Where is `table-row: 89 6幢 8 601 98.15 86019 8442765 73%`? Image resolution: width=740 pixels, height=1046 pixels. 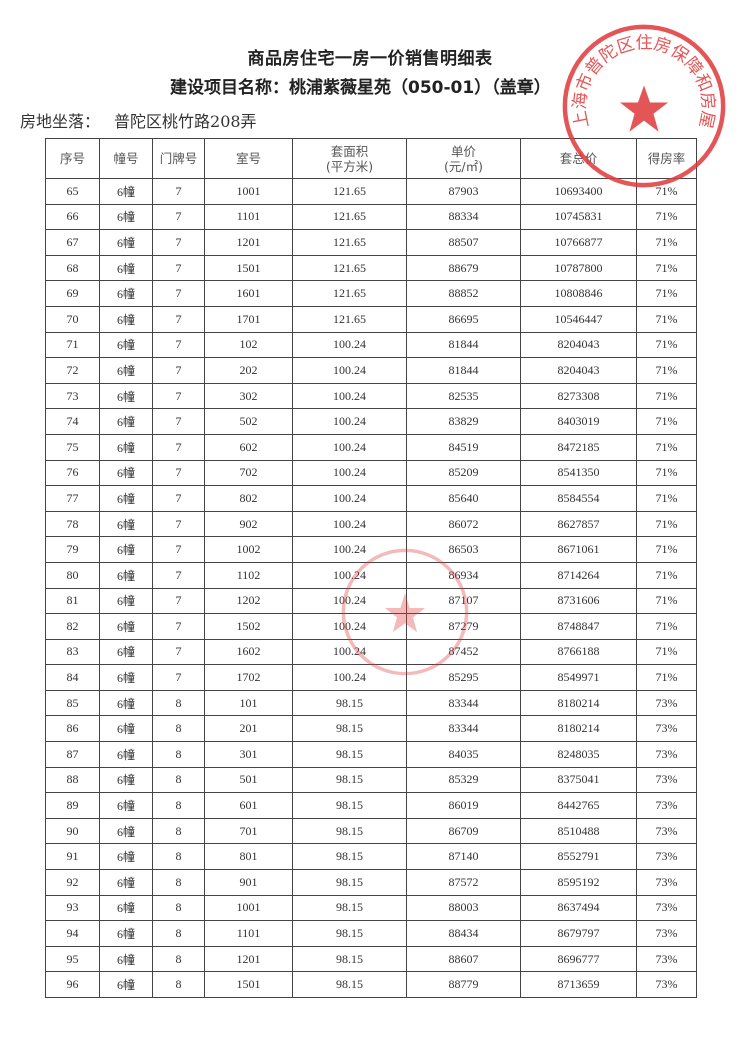
table-row: 89 6幢 8 601 98.15 86019 8442765 73% is located at coordinates (371, 805).